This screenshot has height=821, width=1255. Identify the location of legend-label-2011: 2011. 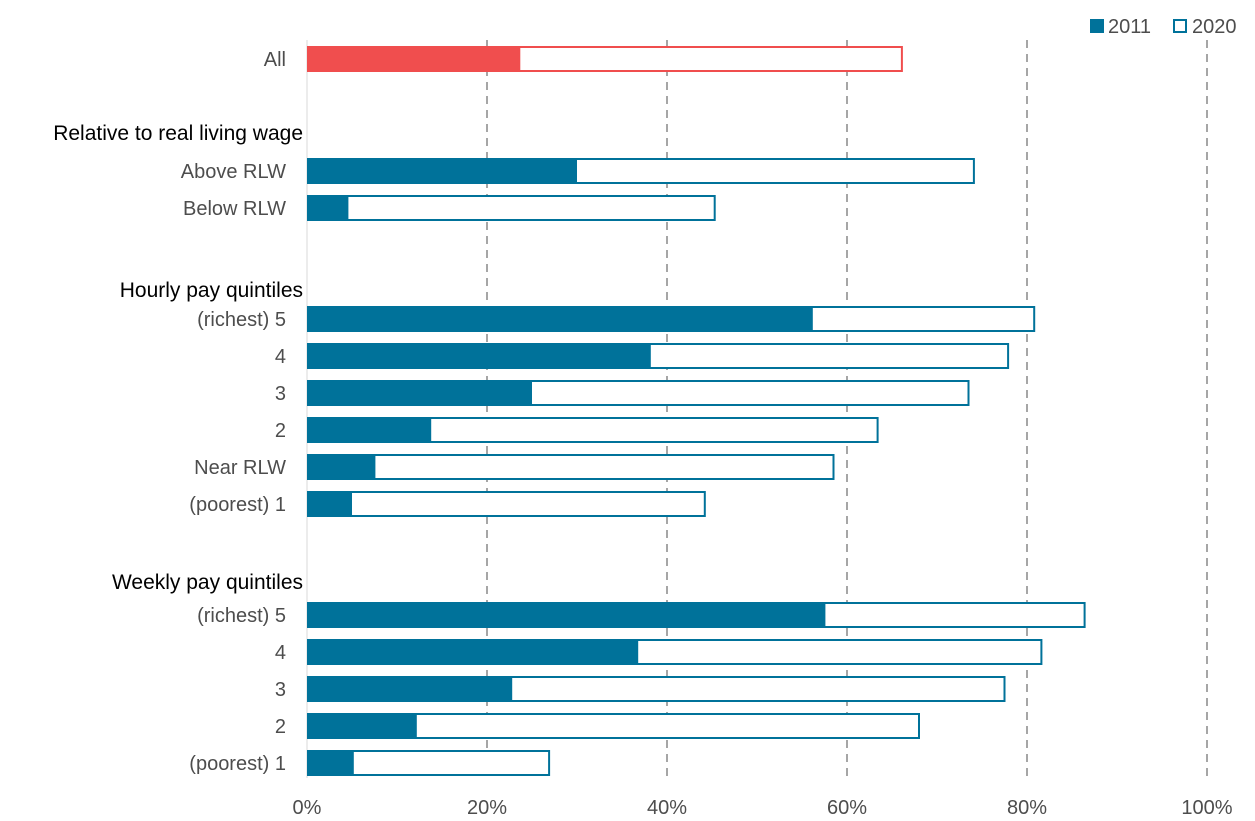
(1129, 27).